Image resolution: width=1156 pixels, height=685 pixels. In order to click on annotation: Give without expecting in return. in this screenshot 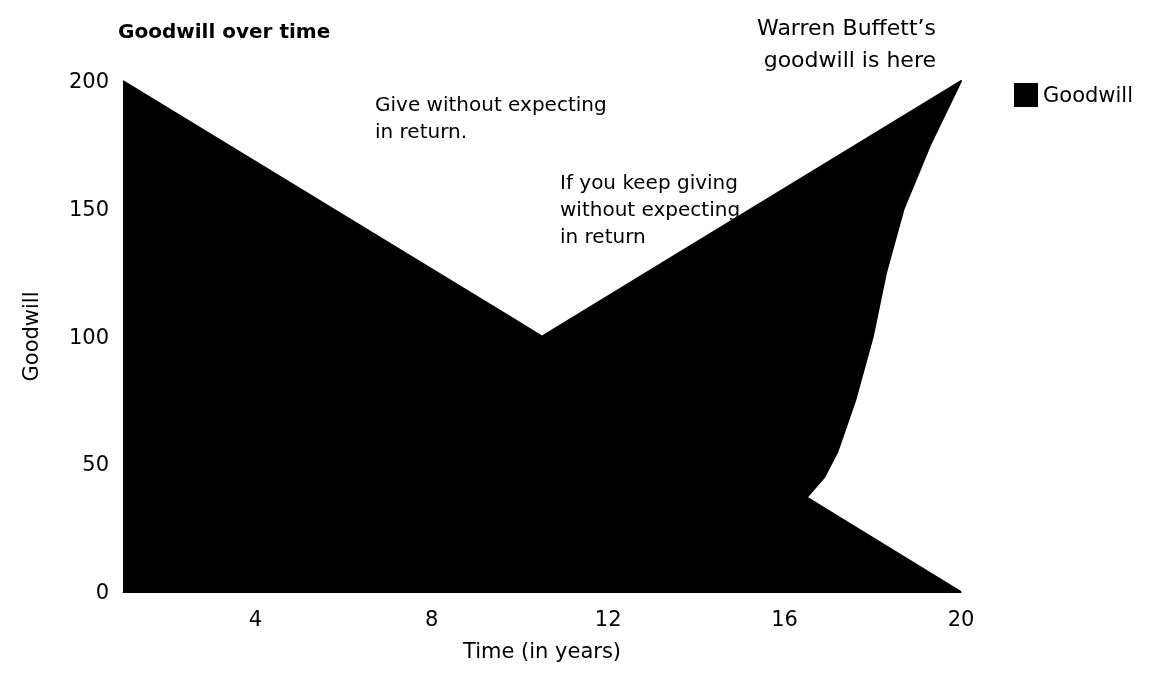, I will do `click(491, 117)`.